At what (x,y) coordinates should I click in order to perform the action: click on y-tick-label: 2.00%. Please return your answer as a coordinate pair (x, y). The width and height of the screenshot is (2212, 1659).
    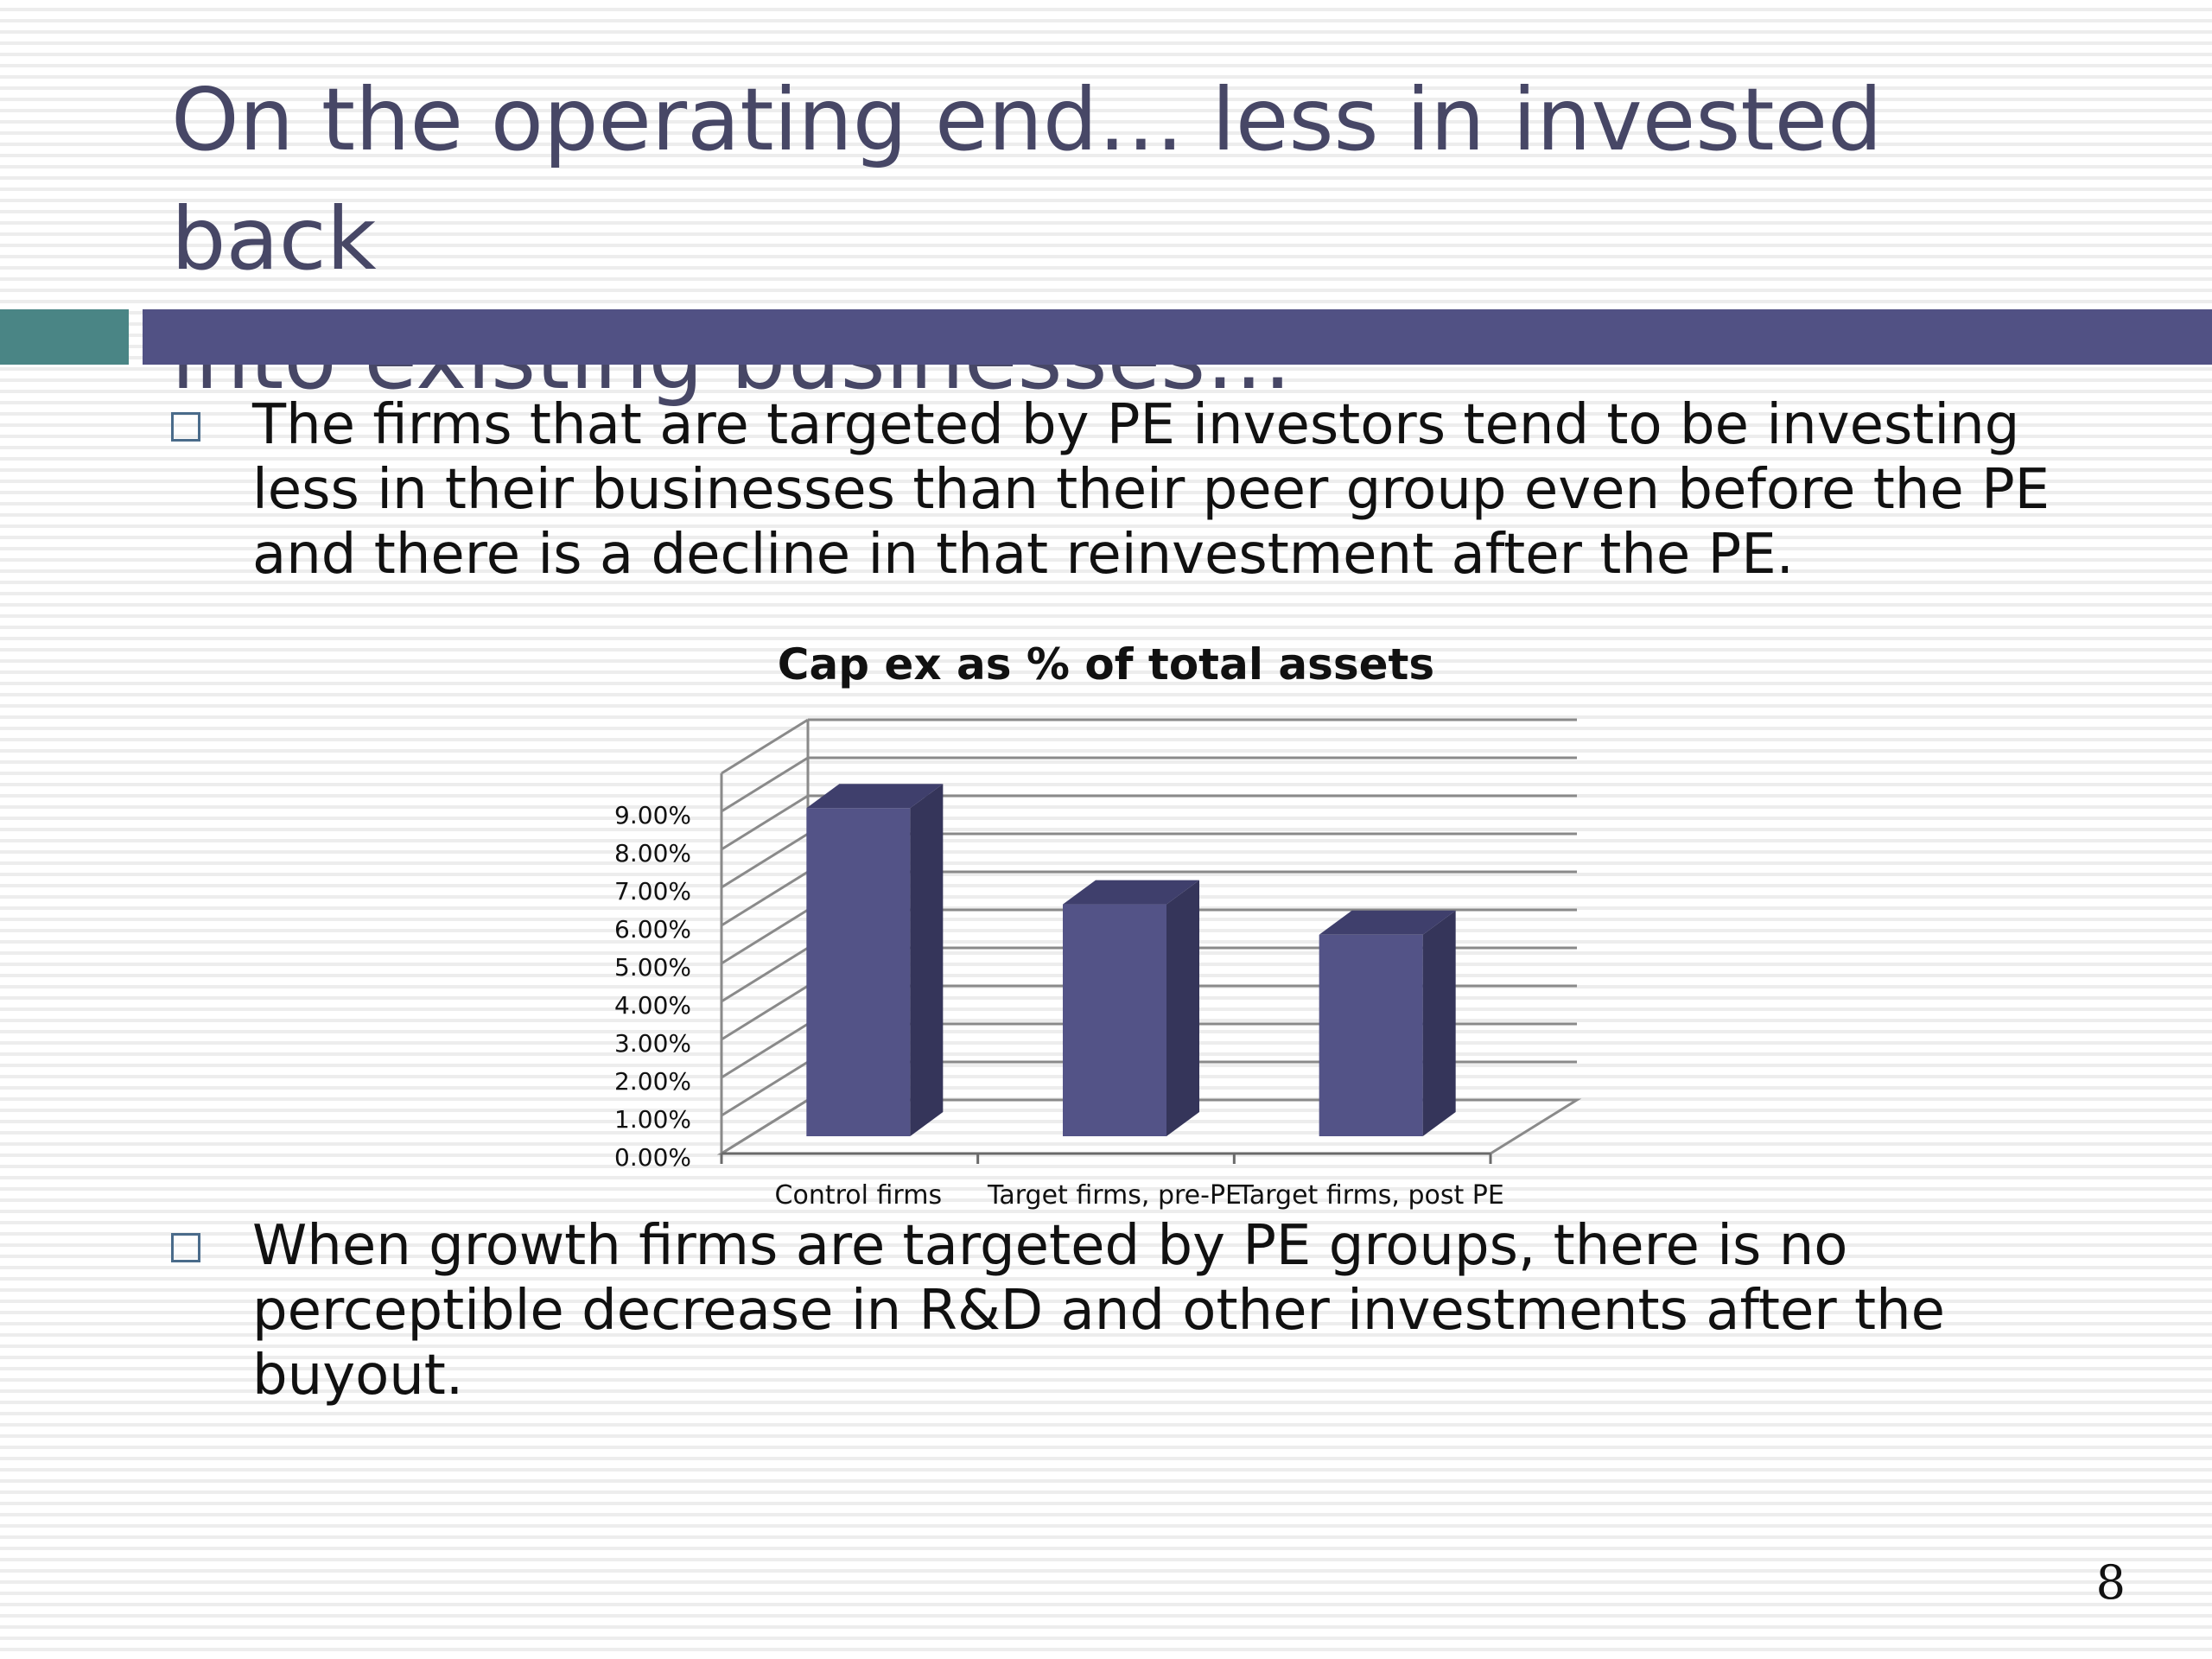
    Looking at the image, I should click on (652, 1081).